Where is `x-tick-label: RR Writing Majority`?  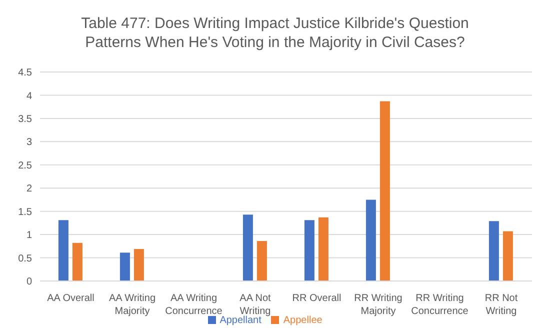 x-tick-label: RR Writing Majority is located at coordinates (378, 305).